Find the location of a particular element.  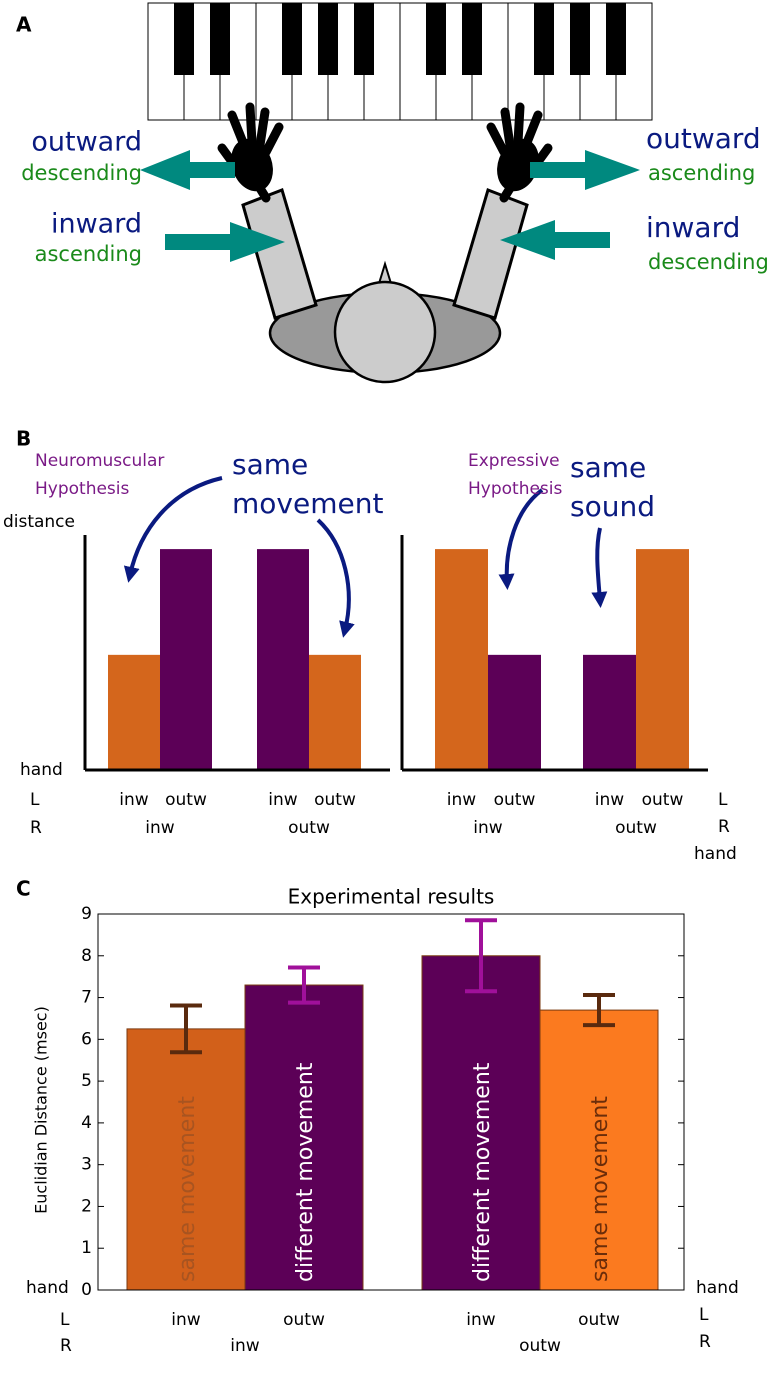

y-tick-label: 5 is located at coordinates (86, 1081).